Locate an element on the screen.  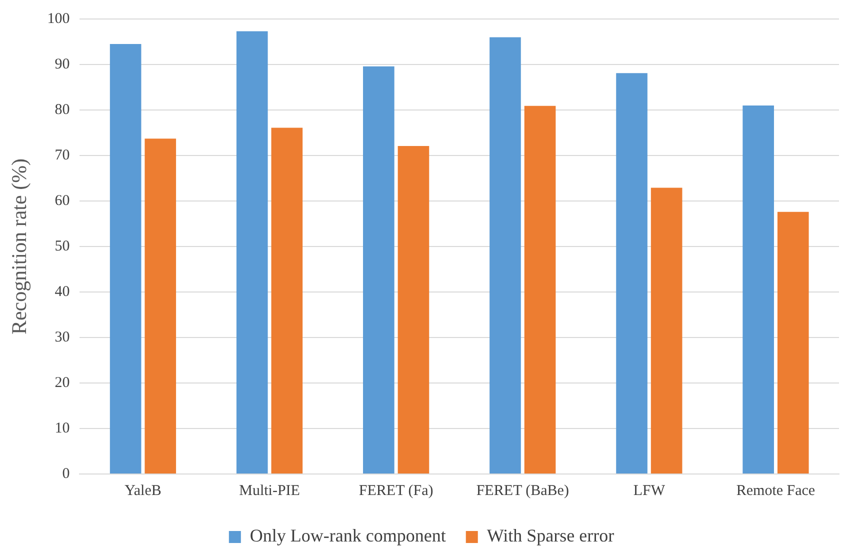
legend-label: With Sparse error is located at coordinates (550, 536).